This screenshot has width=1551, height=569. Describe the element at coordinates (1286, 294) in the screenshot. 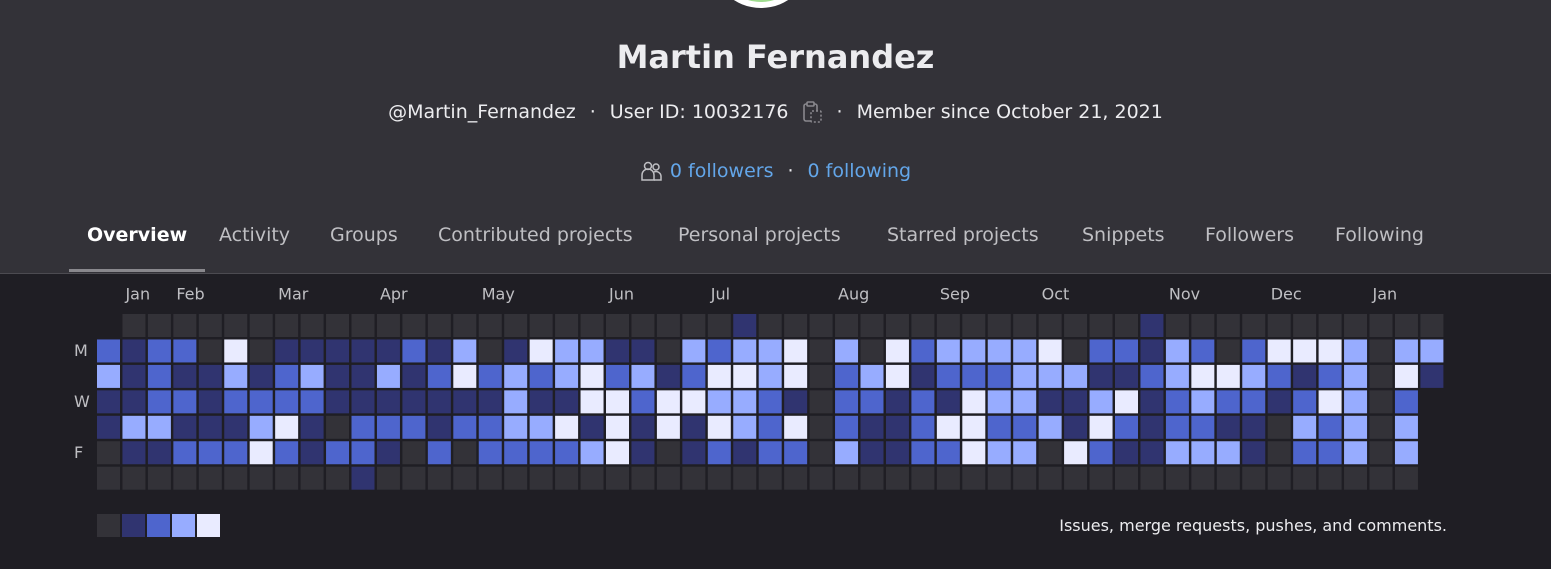

I see `month-label: Dec` at that location.